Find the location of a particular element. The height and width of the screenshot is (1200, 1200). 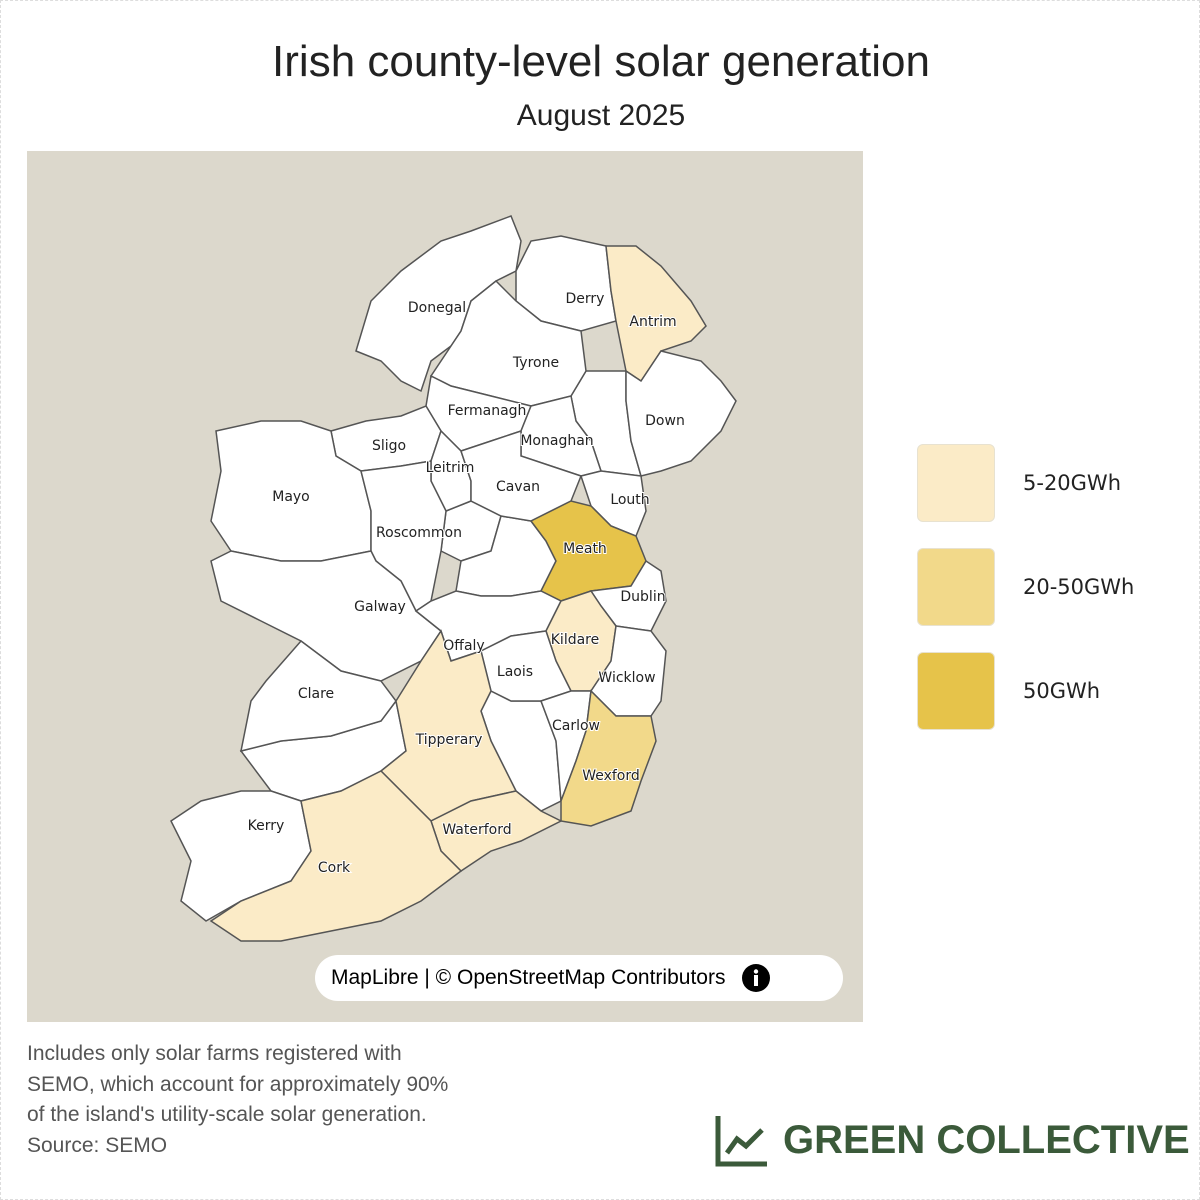

county-label: Leitrim is located at coordinates (450, 468).